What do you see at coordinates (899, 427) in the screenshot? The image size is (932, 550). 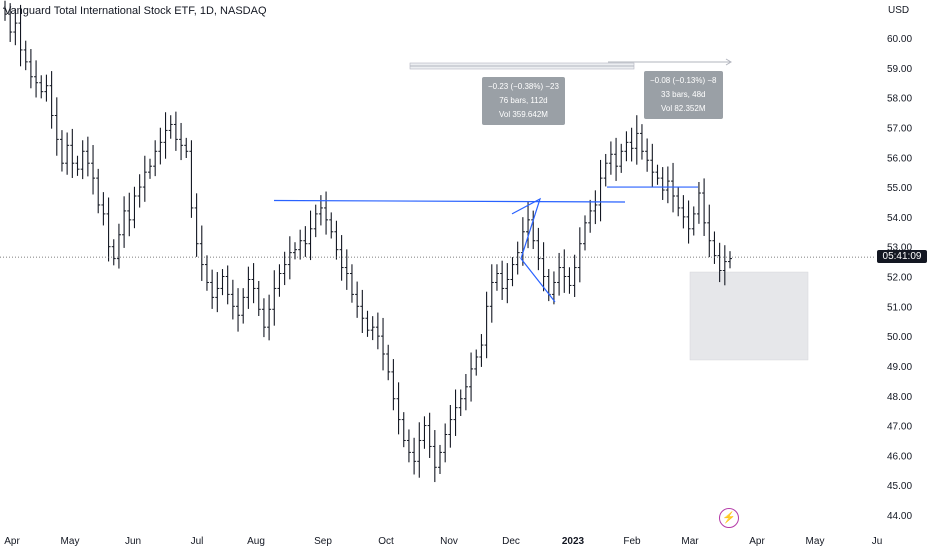 I see `y-tick-label: 47.00` at bounding box center [899, 427].